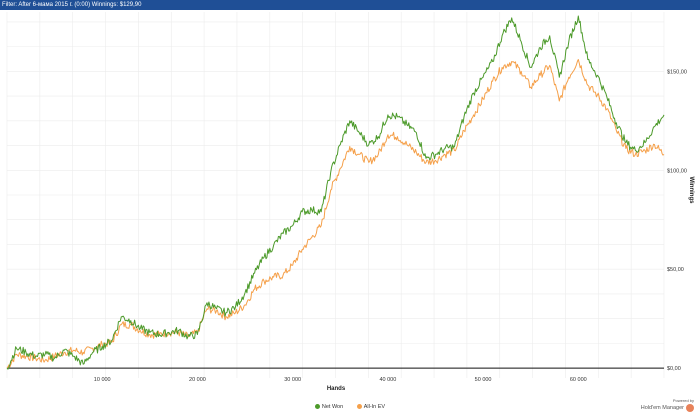 This screenshot has width=700, height=413. I want to click on x-tick-label: 30 000, so click(292, 380).